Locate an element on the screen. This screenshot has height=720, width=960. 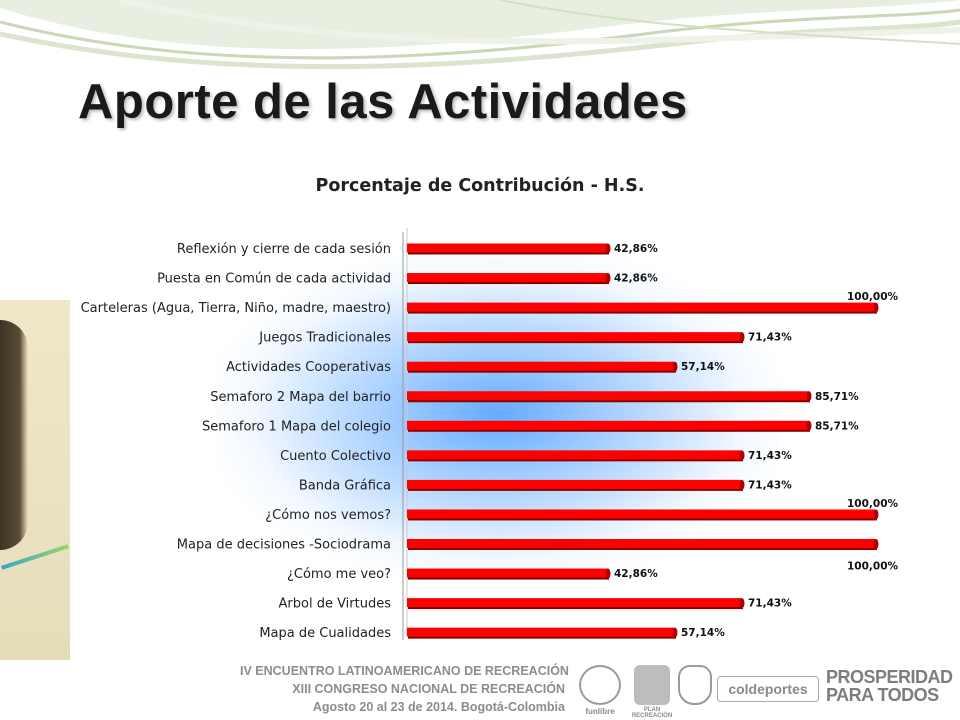
funlibre-logo: funlibre is located at coordinates (600, 690).